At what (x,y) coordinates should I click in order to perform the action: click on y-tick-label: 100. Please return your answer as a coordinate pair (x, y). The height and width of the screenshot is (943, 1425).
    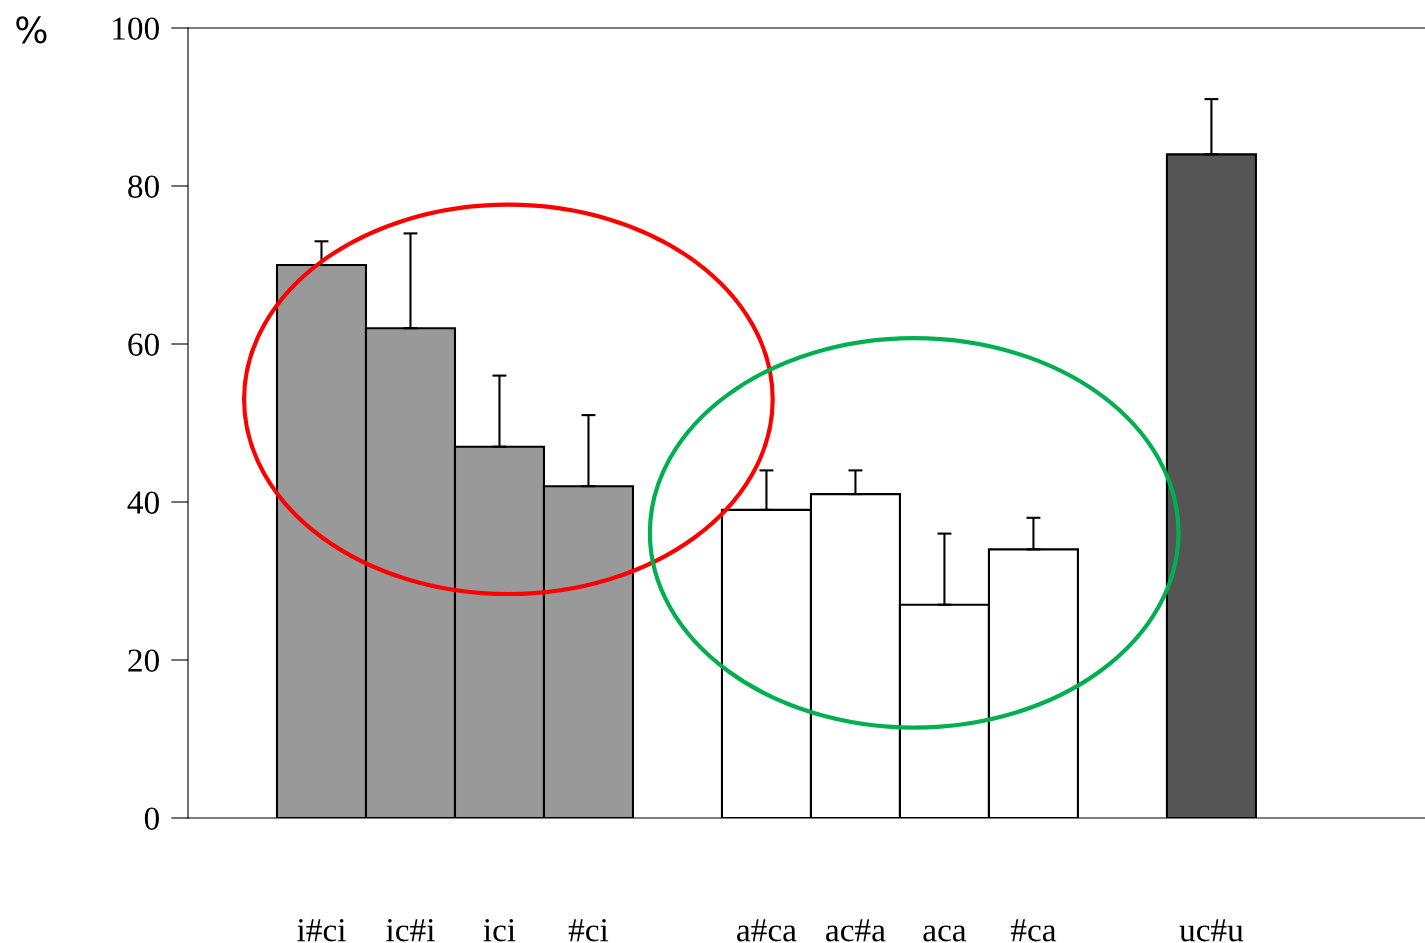
    Looking at the image, I should click on (136, 28).